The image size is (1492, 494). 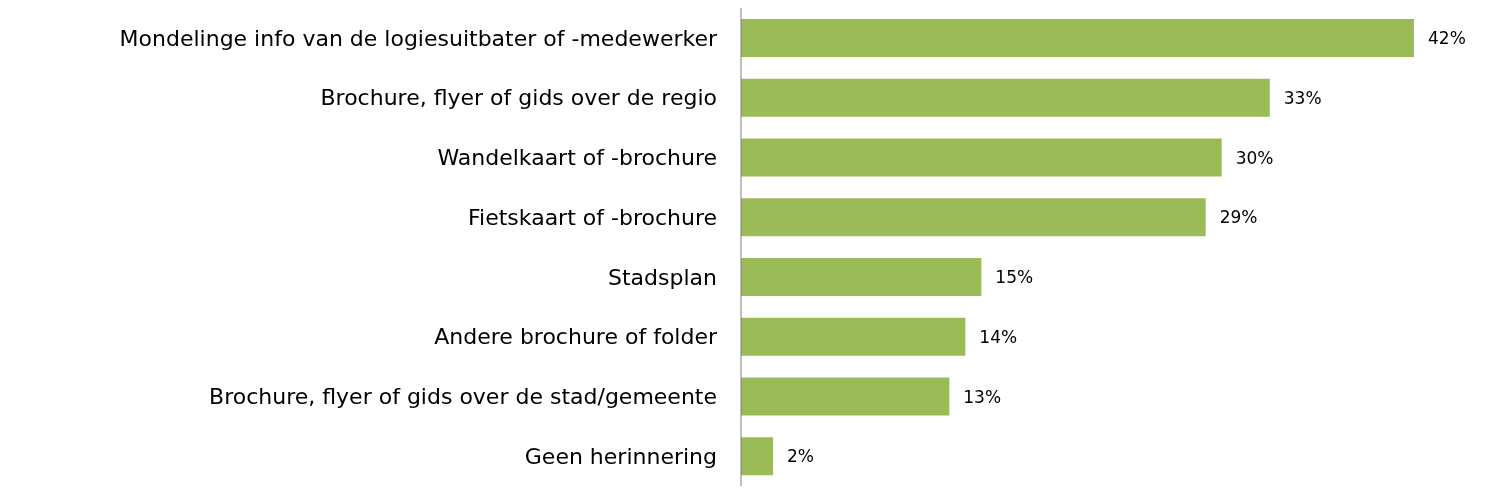 I want to click on data-label: 15%, so click(x=1014, y=277).